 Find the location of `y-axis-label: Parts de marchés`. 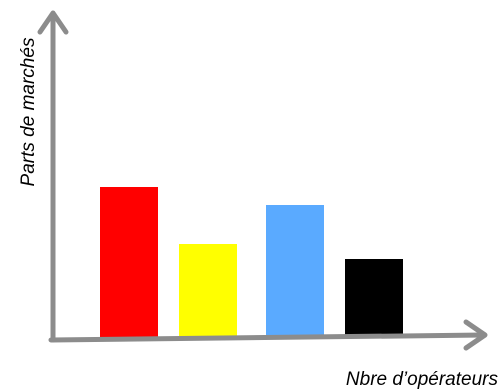

y-axis-label: Parts de marchés is located at coordinates (28, 111).